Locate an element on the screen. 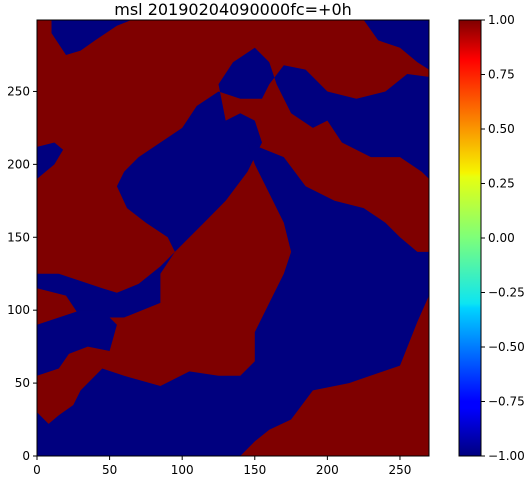 The image size is (532, 480). x-tick-label: 50 is located at coordinates (109, 470).